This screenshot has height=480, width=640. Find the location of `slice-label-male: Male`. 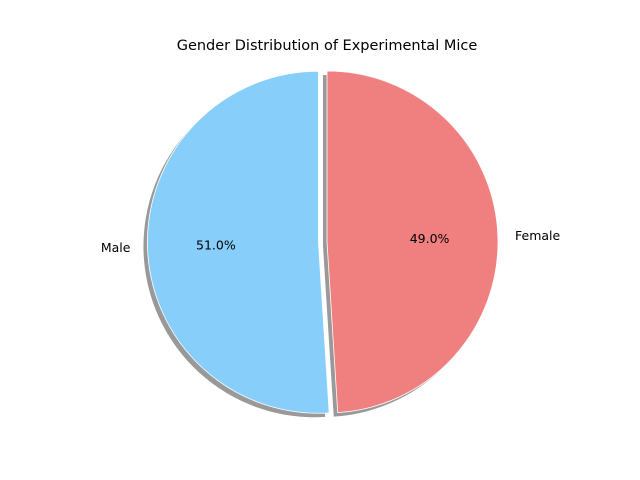

slice-label-male: Male is located at coordinates (116, 247).